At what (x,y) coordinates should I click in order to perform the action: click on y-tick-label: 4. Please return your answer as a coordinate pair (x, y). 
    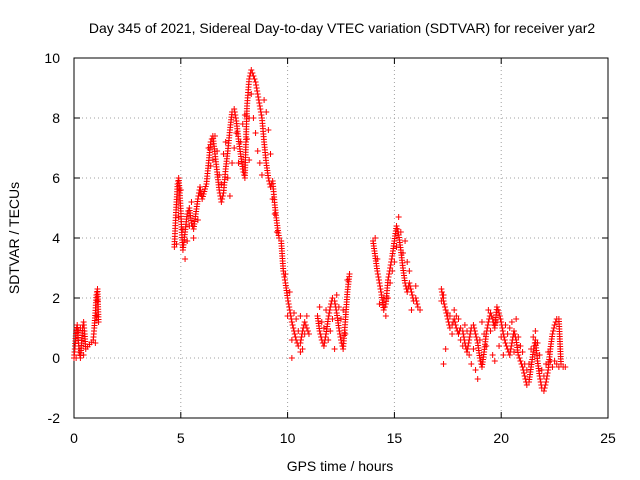
    Looking at the image, I should click on (56, 238).